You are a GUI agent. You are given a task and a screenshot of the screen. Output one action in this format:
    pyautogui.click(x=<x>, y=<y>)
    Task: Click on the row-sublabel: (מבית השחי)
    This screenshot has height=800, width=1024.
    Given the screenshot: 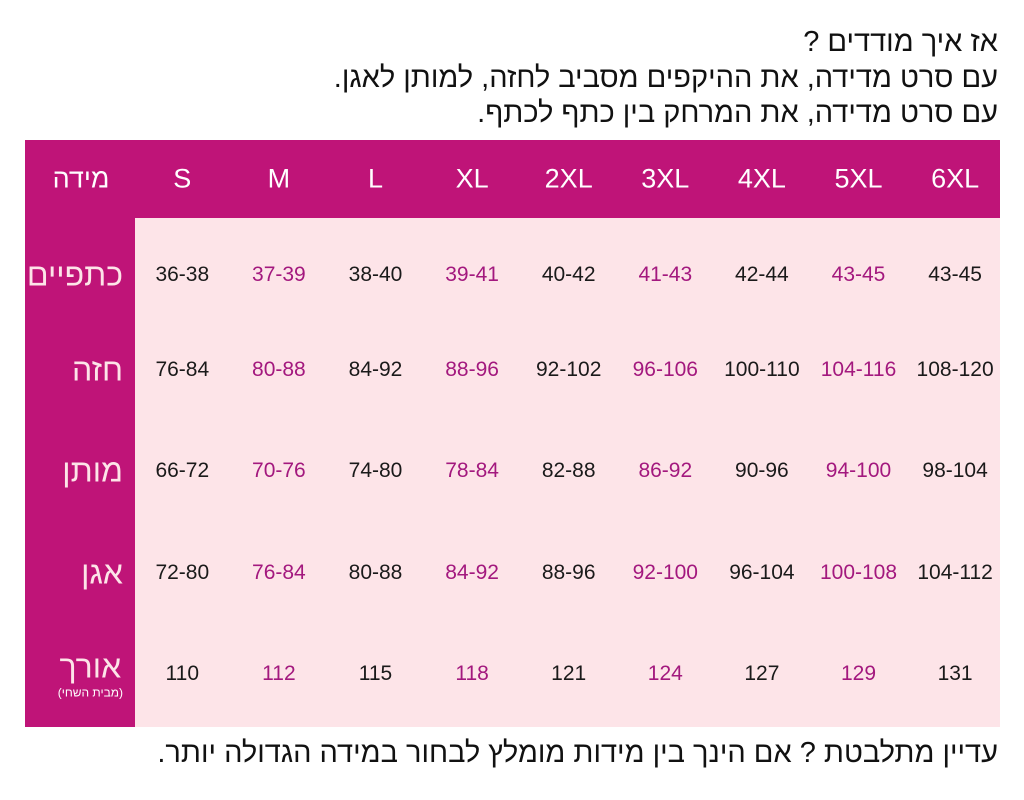 What is the action you would take?
    pyautogui.click(x=90, y=692)
    